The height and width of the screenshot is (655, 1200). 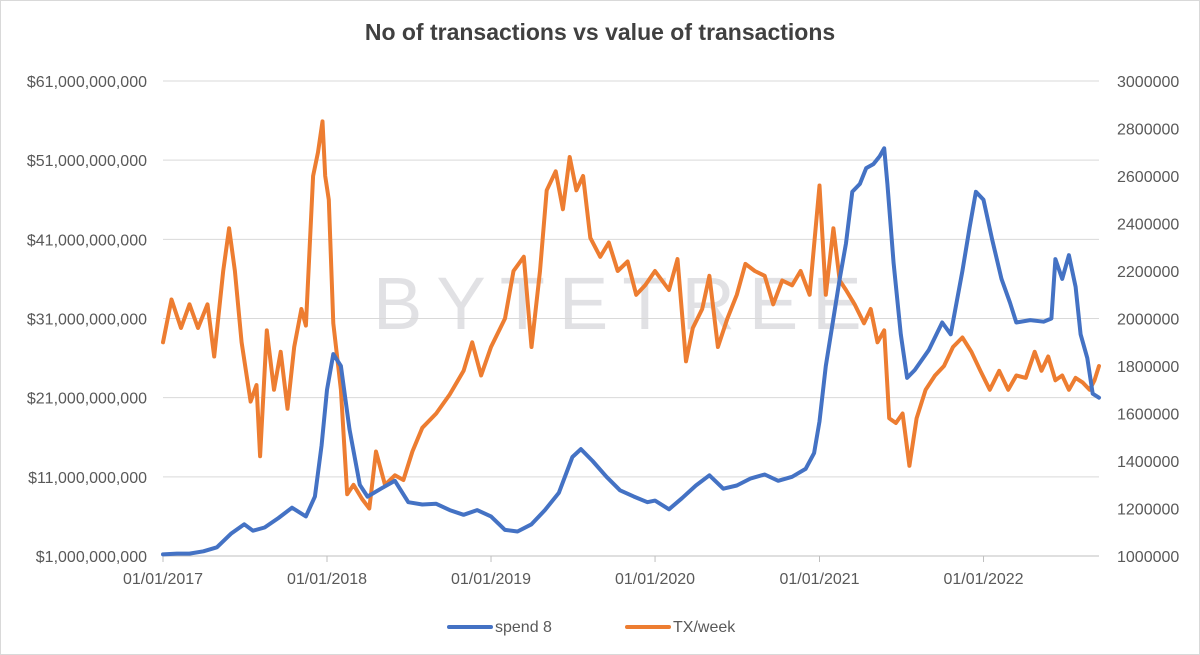 What do you see at coordinates (983, 579) in the screenshot?
I see `x-tick-label: 01/01/2022` at bounding box center [983, 579].